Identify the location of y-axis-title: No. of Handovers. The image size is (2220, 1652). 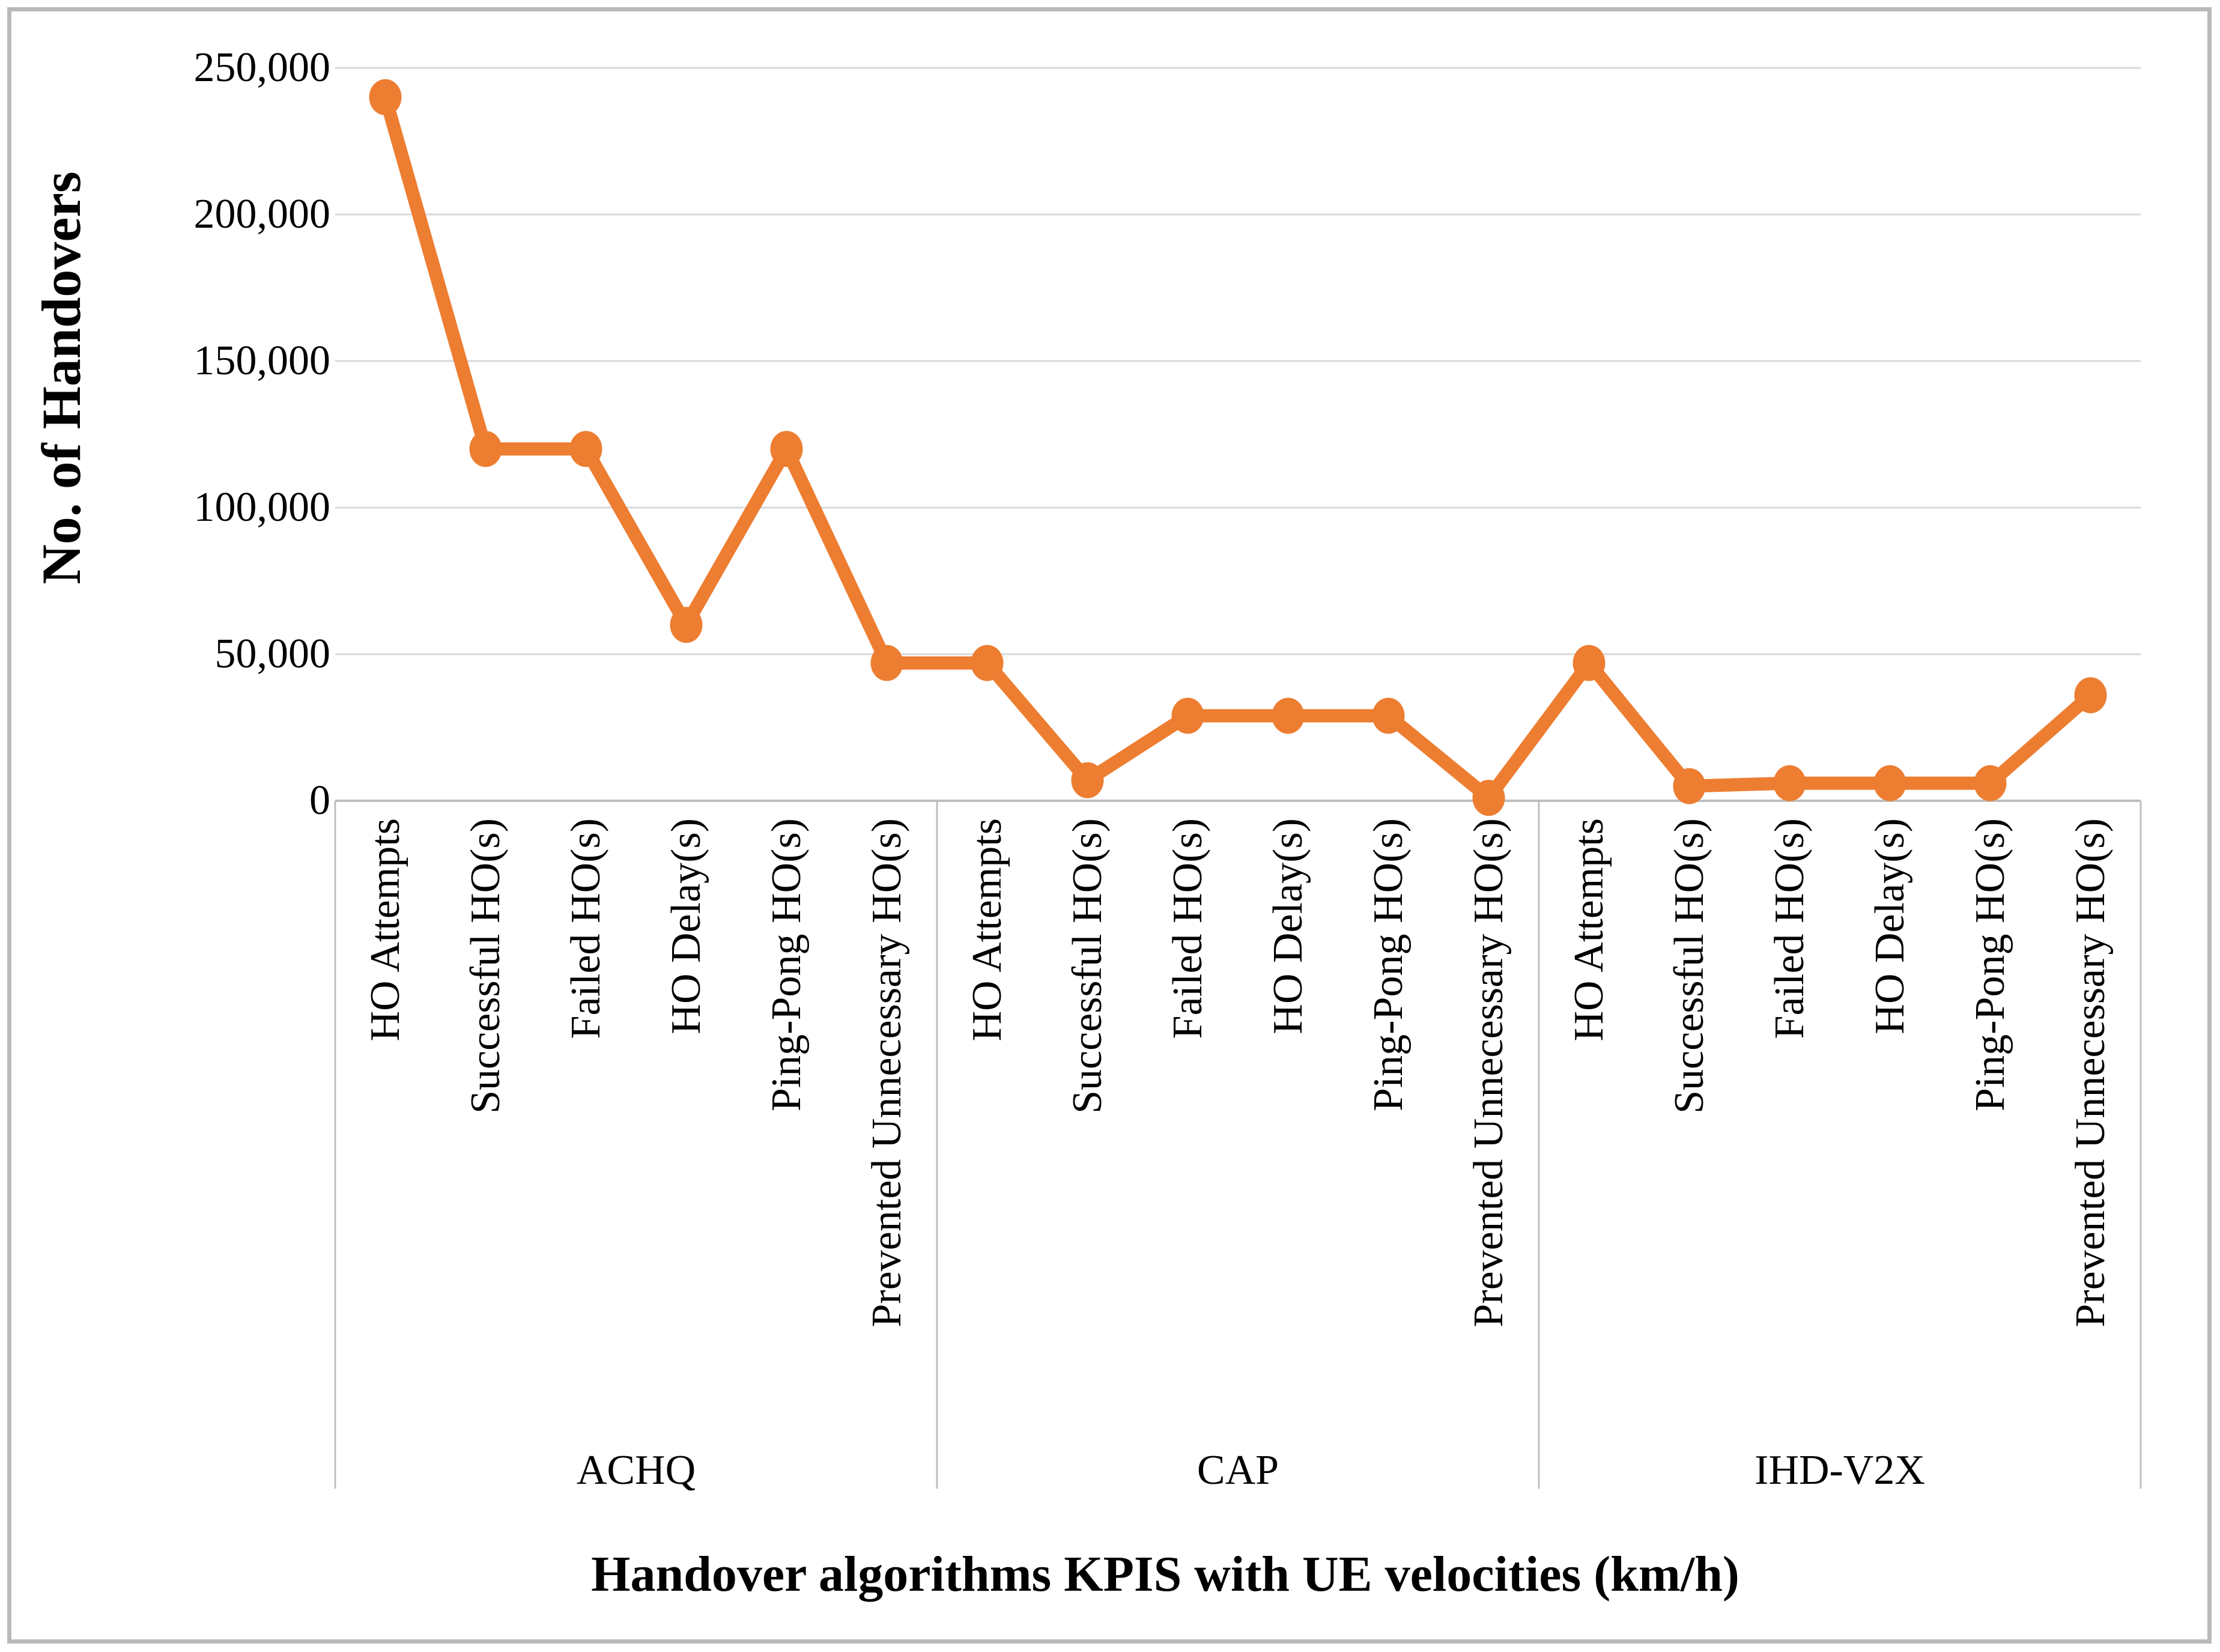
(62, 378).